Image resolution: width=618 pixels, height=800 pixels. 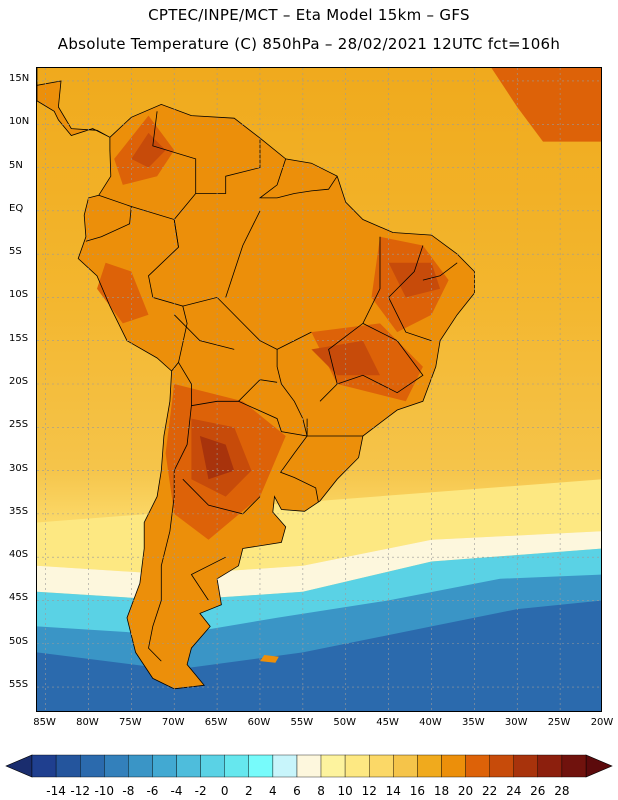 What do you see at coordinates (200, 791) in the screenshot?
I see `colorbar-tick-label: -2` at bounding box center [200, 791].